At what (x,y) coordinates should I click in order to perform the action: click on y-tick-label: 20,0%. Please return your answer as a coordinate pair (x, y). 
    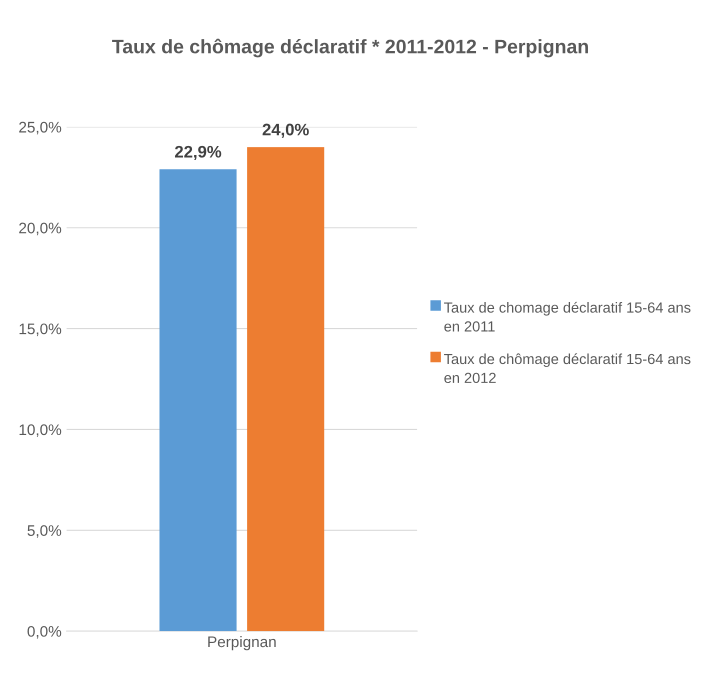
    Looking at the image, I should click on (40, 229).